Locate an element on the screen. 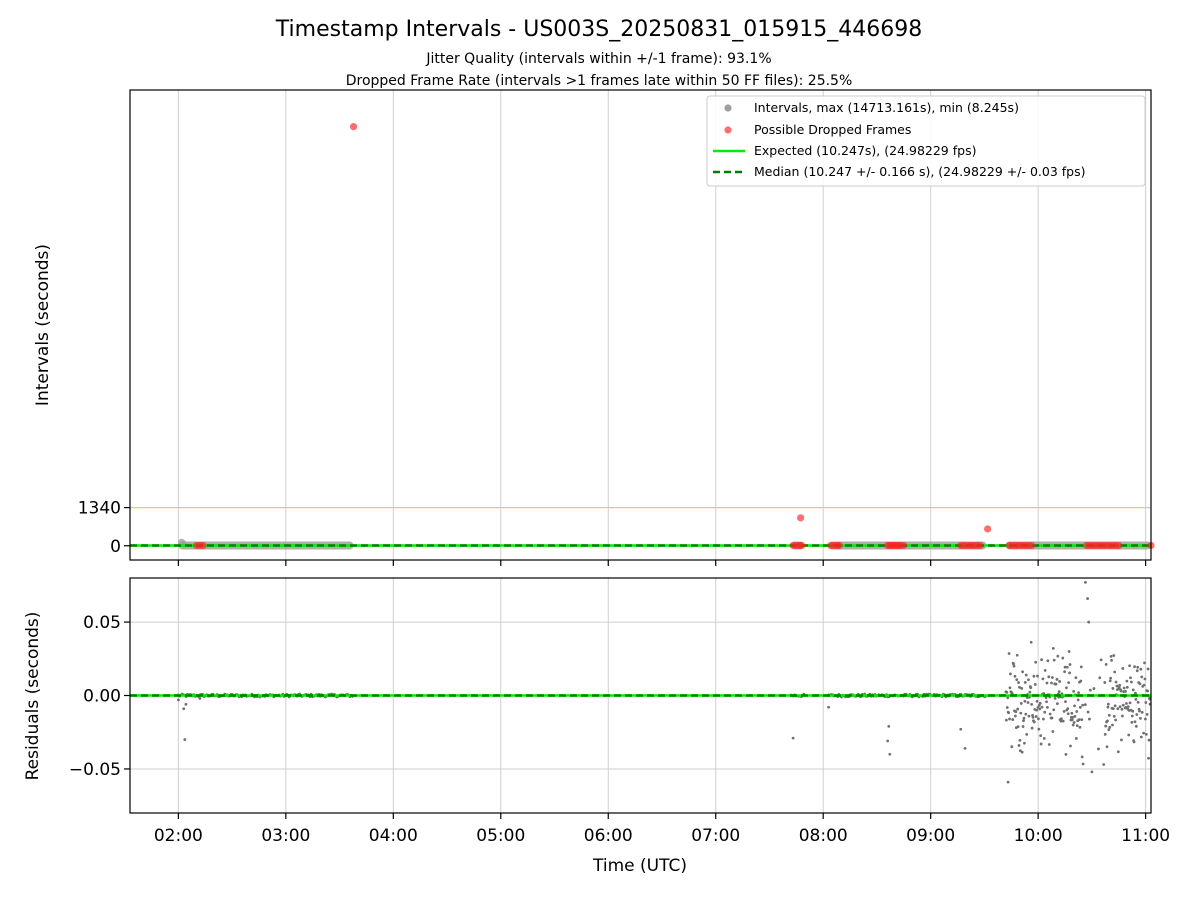 The image size is (1200, 900). residuals-y-tick-label: 0.05 is located at coordinates (102, 623).